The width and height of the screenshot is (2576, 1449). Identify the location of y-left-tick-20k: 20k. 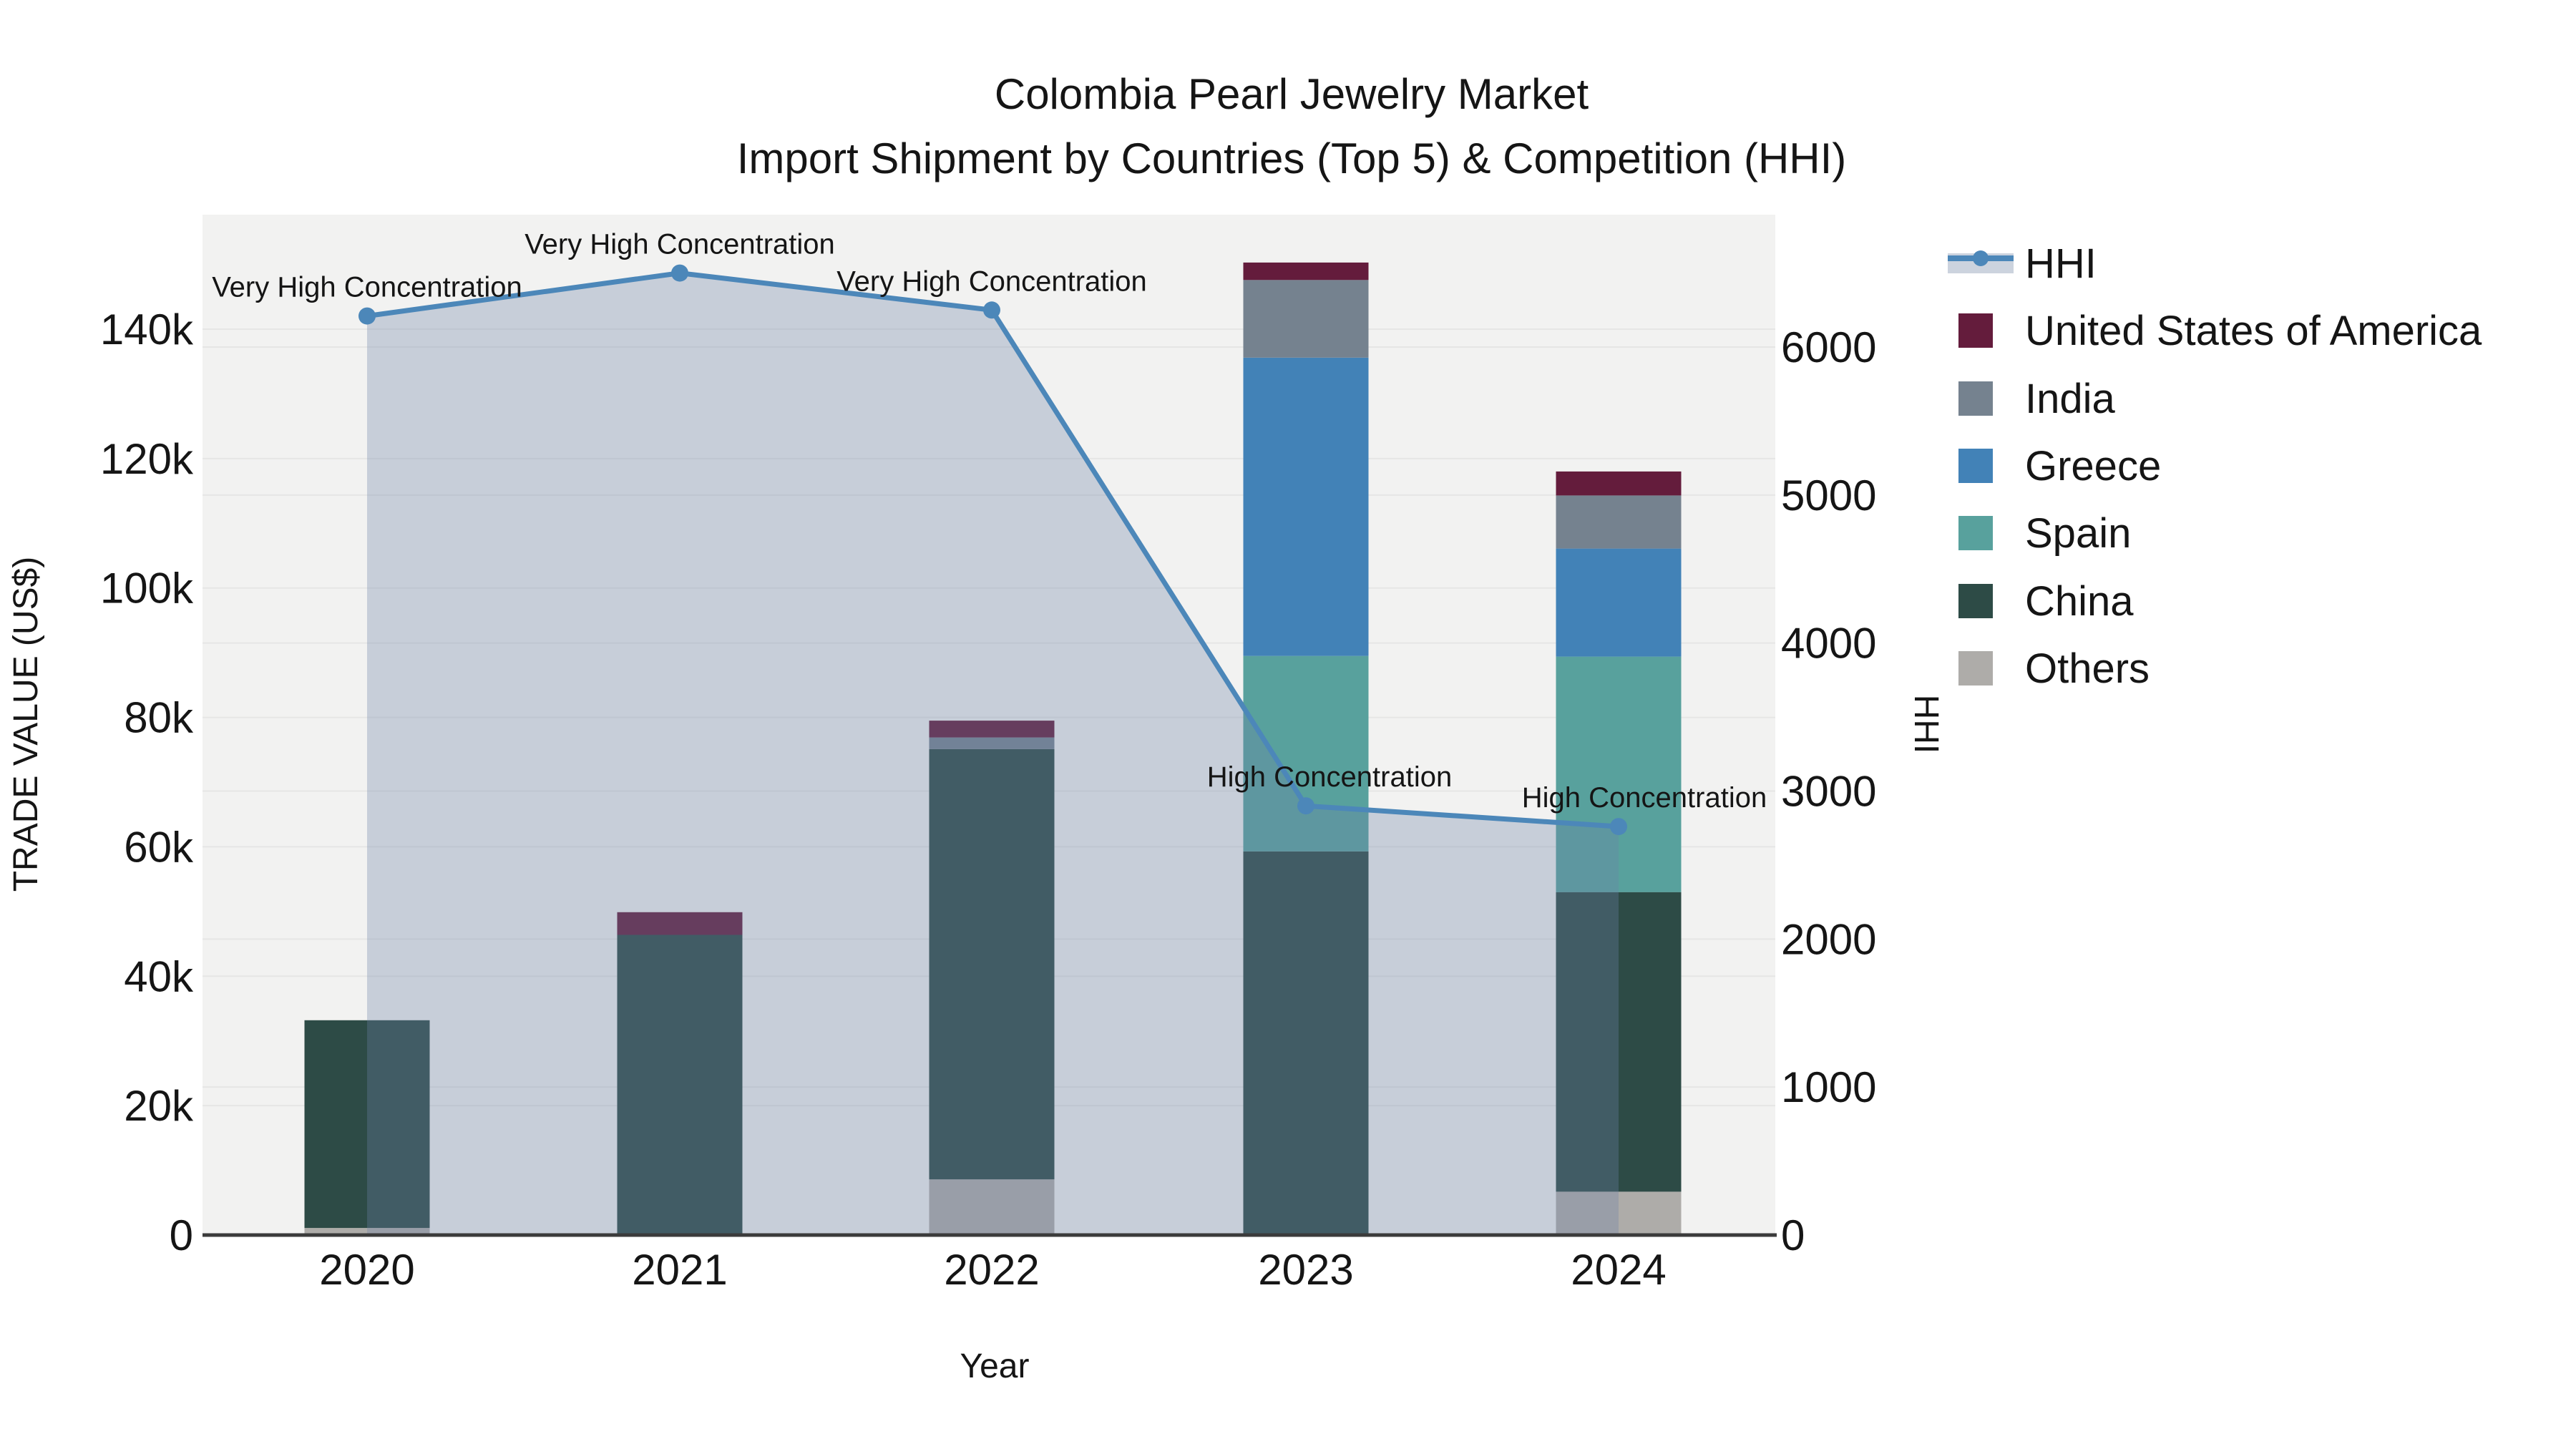
(159, 1106).